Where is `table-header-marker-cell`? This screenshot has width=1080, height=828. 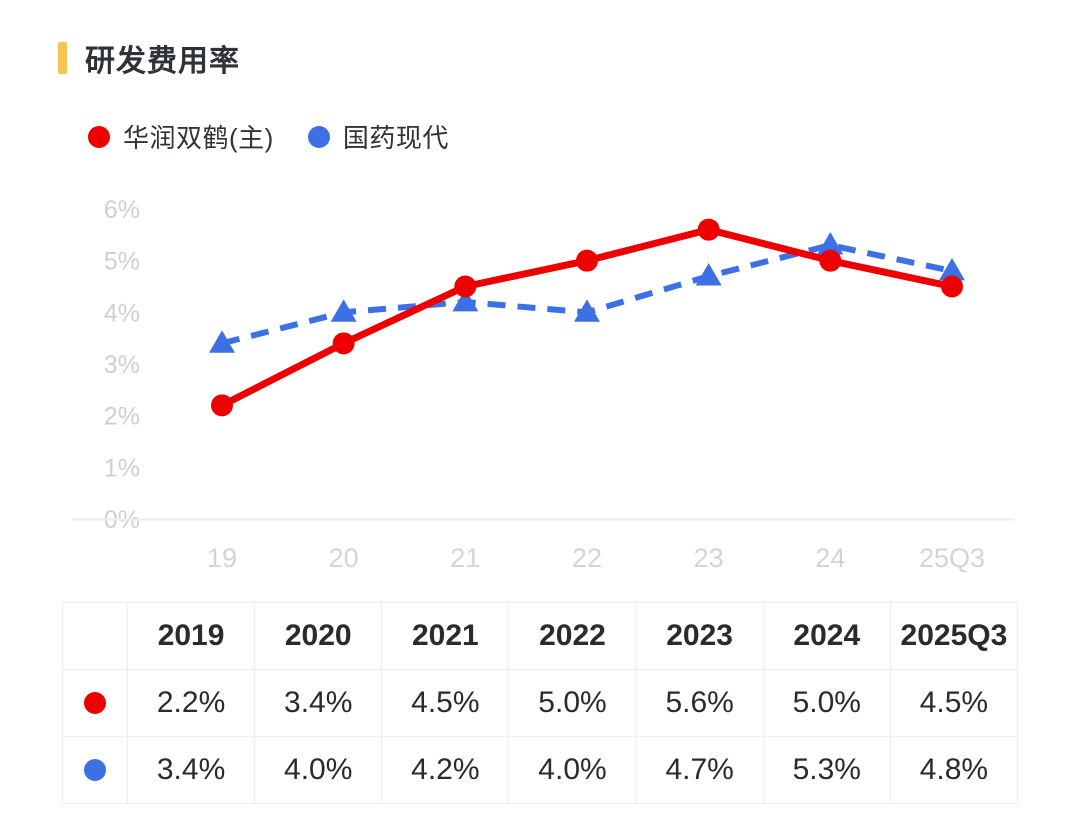 table-header-marker-cell is located at coordinates (95, 636).